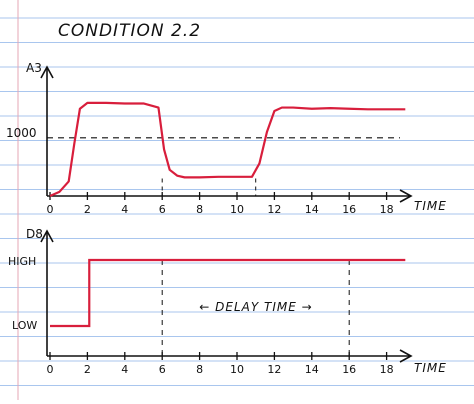 The width and height of the screenshot is (474, 404). I want to click on chart-a3-y-axis-arrow, so click(47, 72).